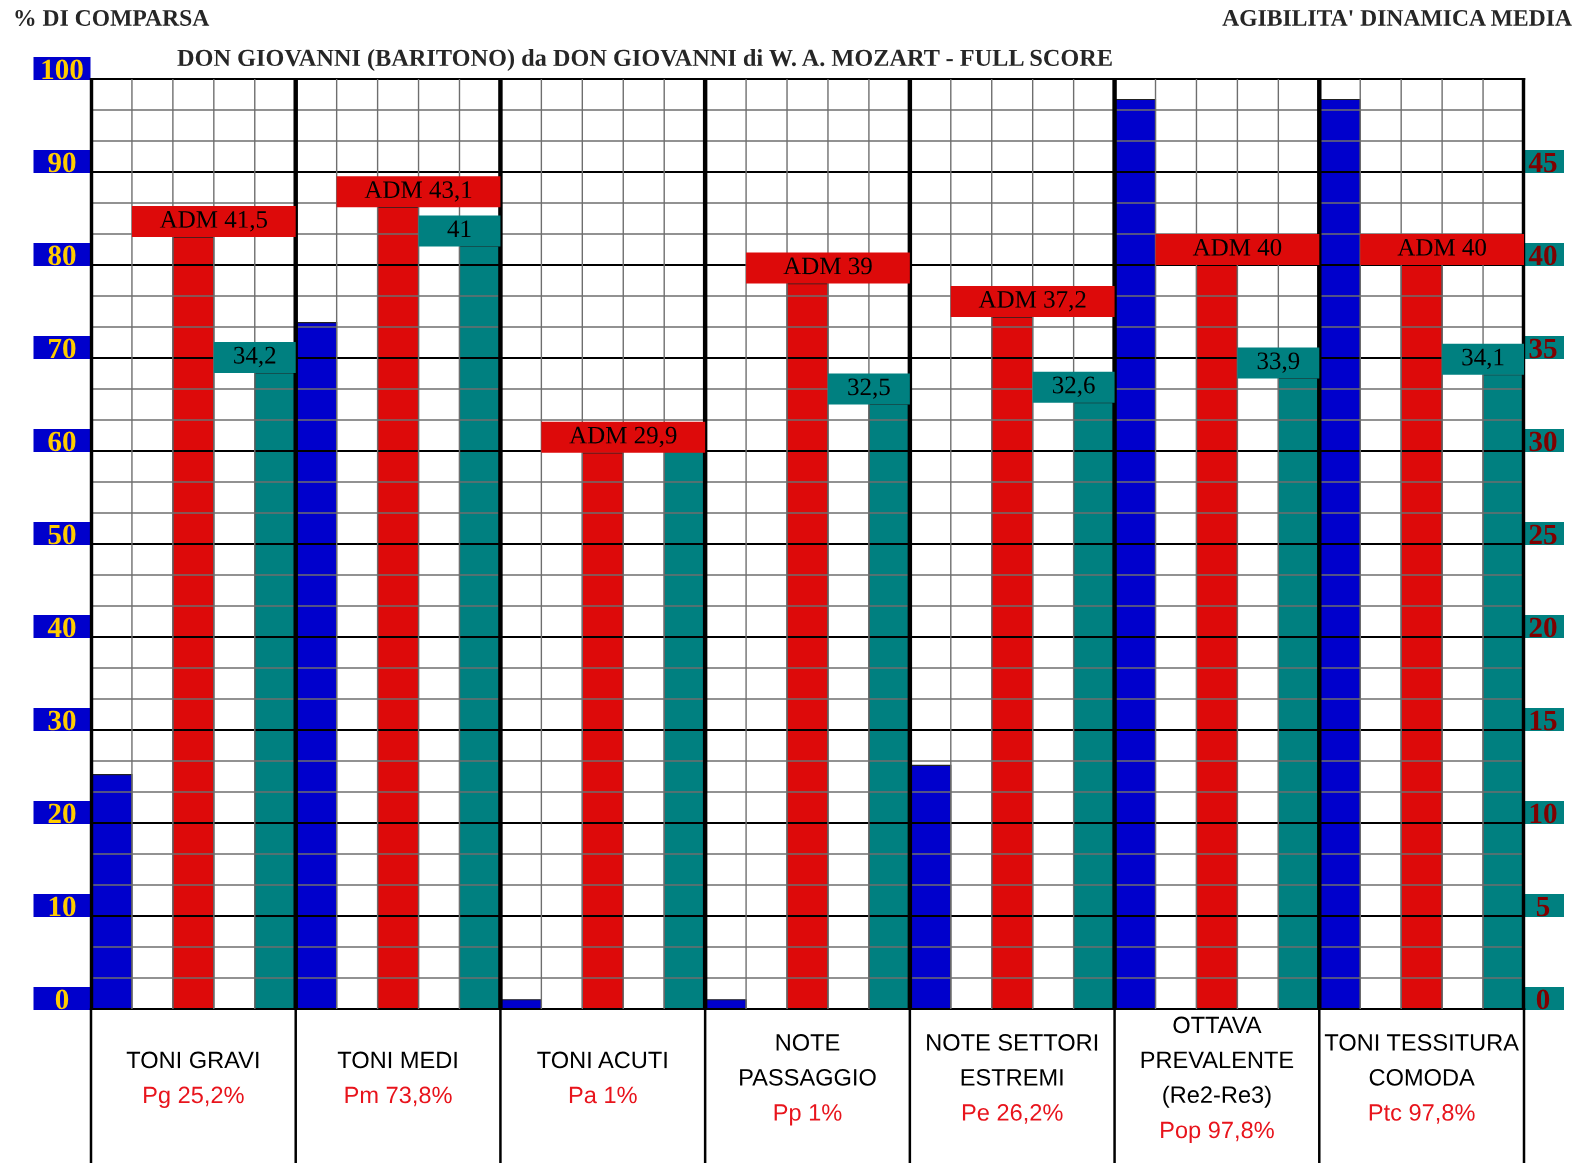 This screenshot has width=1577, height=1163. I want to click on y-tick-label: 20, so click(62, 813).